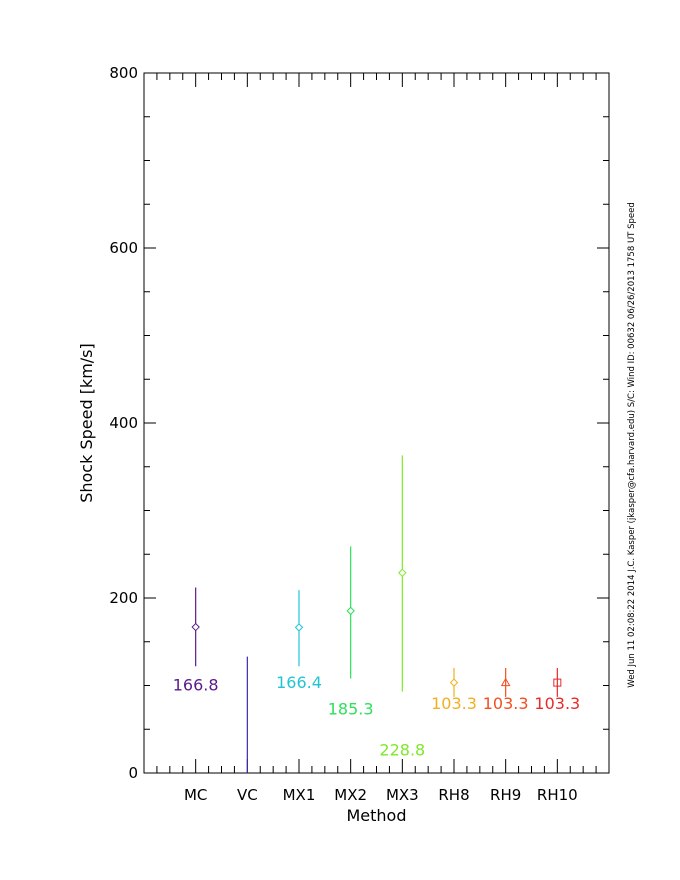 The height and width of the screenshot is (880, 680). I want to click on x-tick-label: MC, so click(195, 795).